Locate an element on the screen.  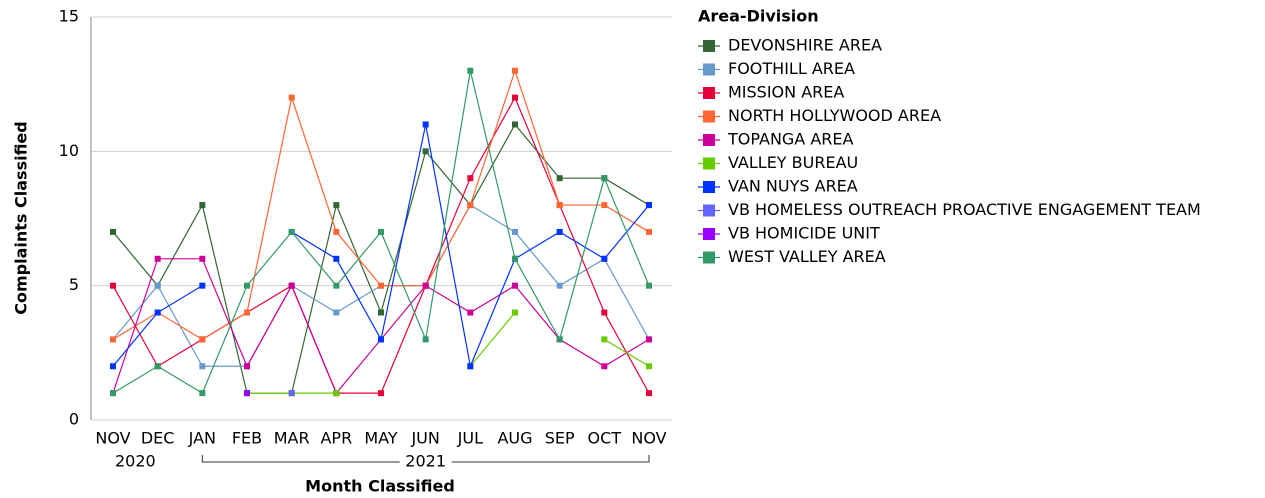
x-tick-label: FEB is located at coordinates (247, 438).